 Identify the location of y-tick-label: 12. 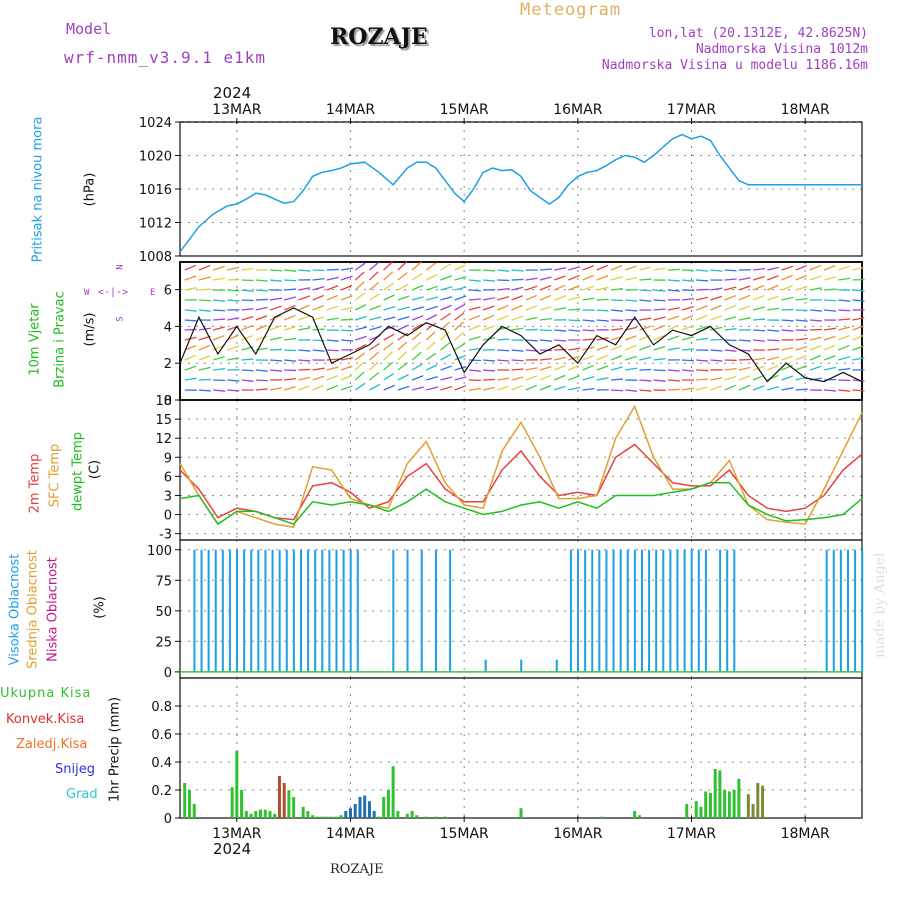
(163, 439).